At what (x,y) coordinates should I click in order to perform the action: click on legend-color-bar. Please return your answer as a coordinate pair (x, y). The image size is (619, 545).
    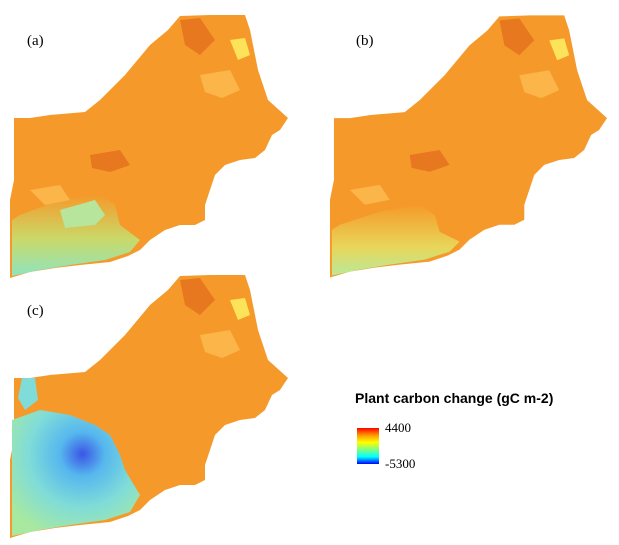
    Looking at the image, I should click on (368, 446).